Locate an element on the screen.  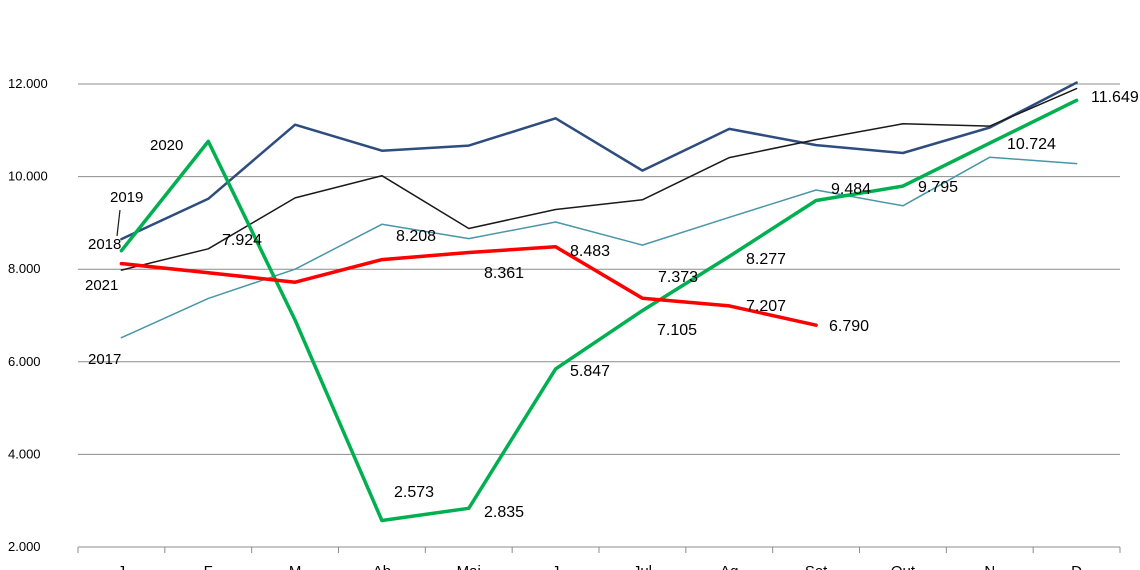
data-label: 8.277 is located at coordinates (766, 259).